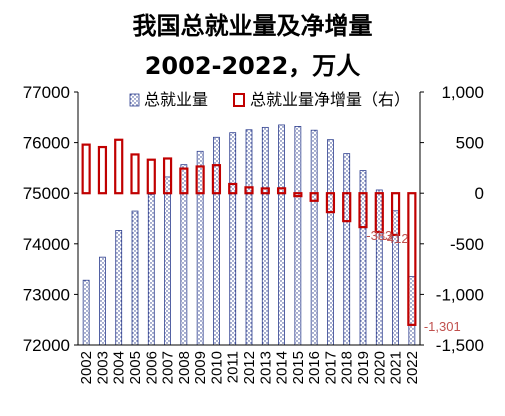 The height and width of the screenshot is (416, 505). Describe the element at coordinates (233, 188) in the screenshot. I see `bar-net-2011` at that location.